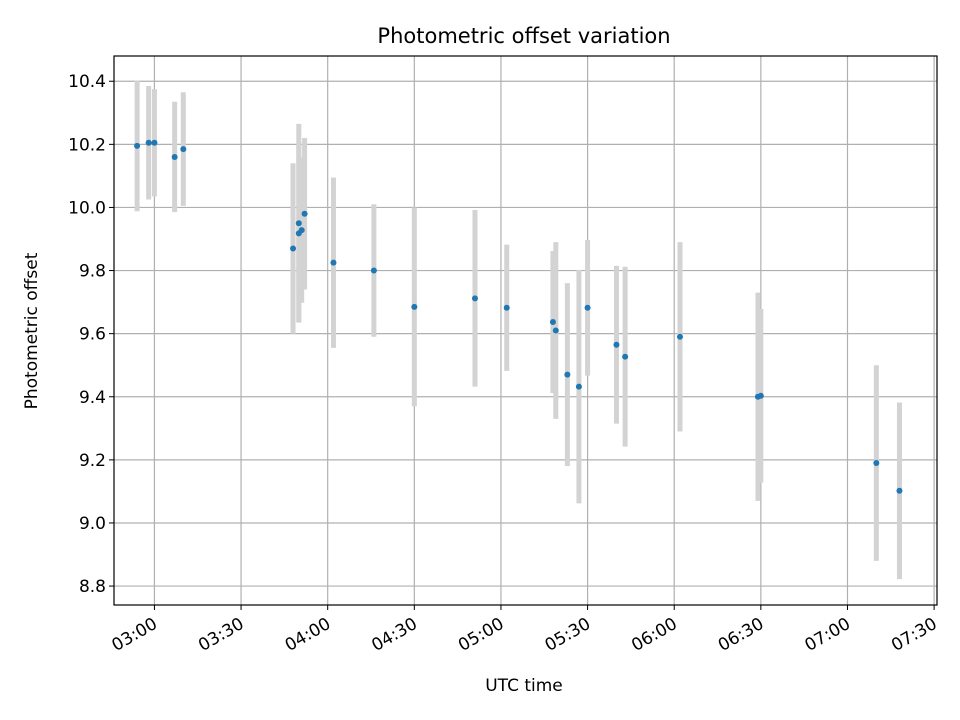 The image size is (960, 720). What do you see at coordinates (92, 461) in the screenshot?
I see `y-tick-label: 9.2` at bounding box center [92, 461].